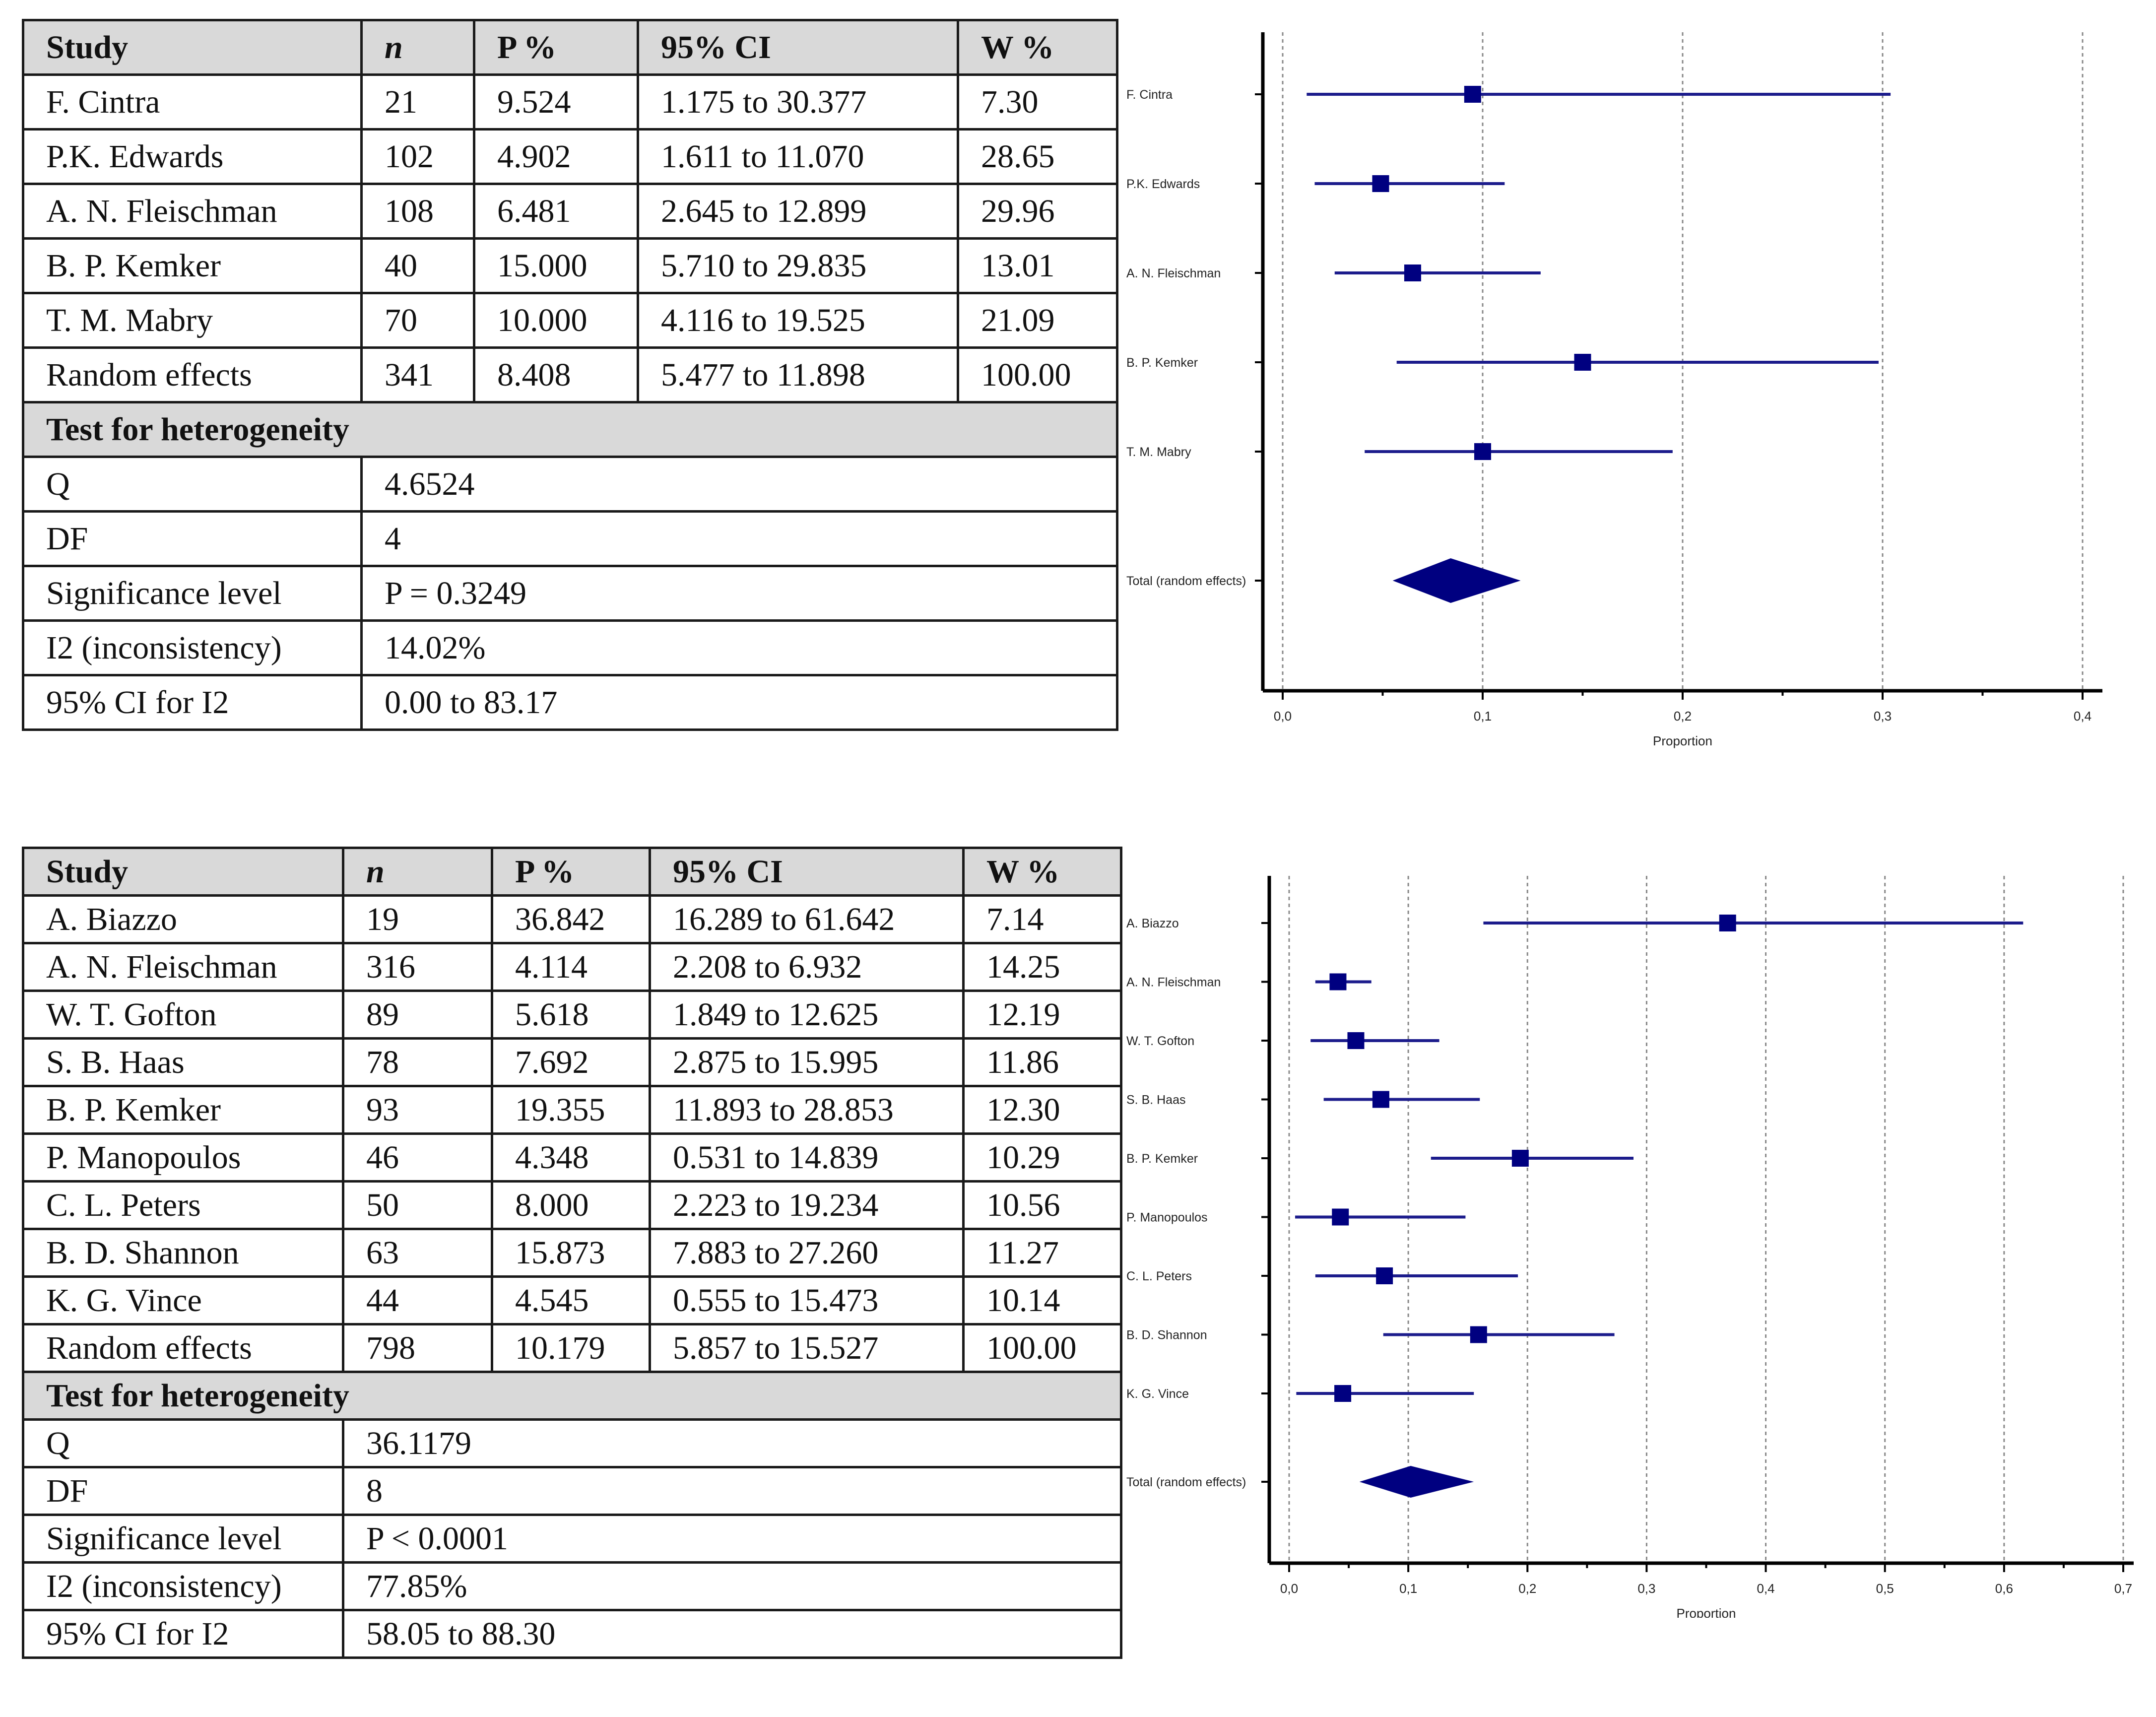  What do you see at coordinates (417, 1062) in the screenshot?
I see `cell-n: 78` at bounding box center [417, 1062].